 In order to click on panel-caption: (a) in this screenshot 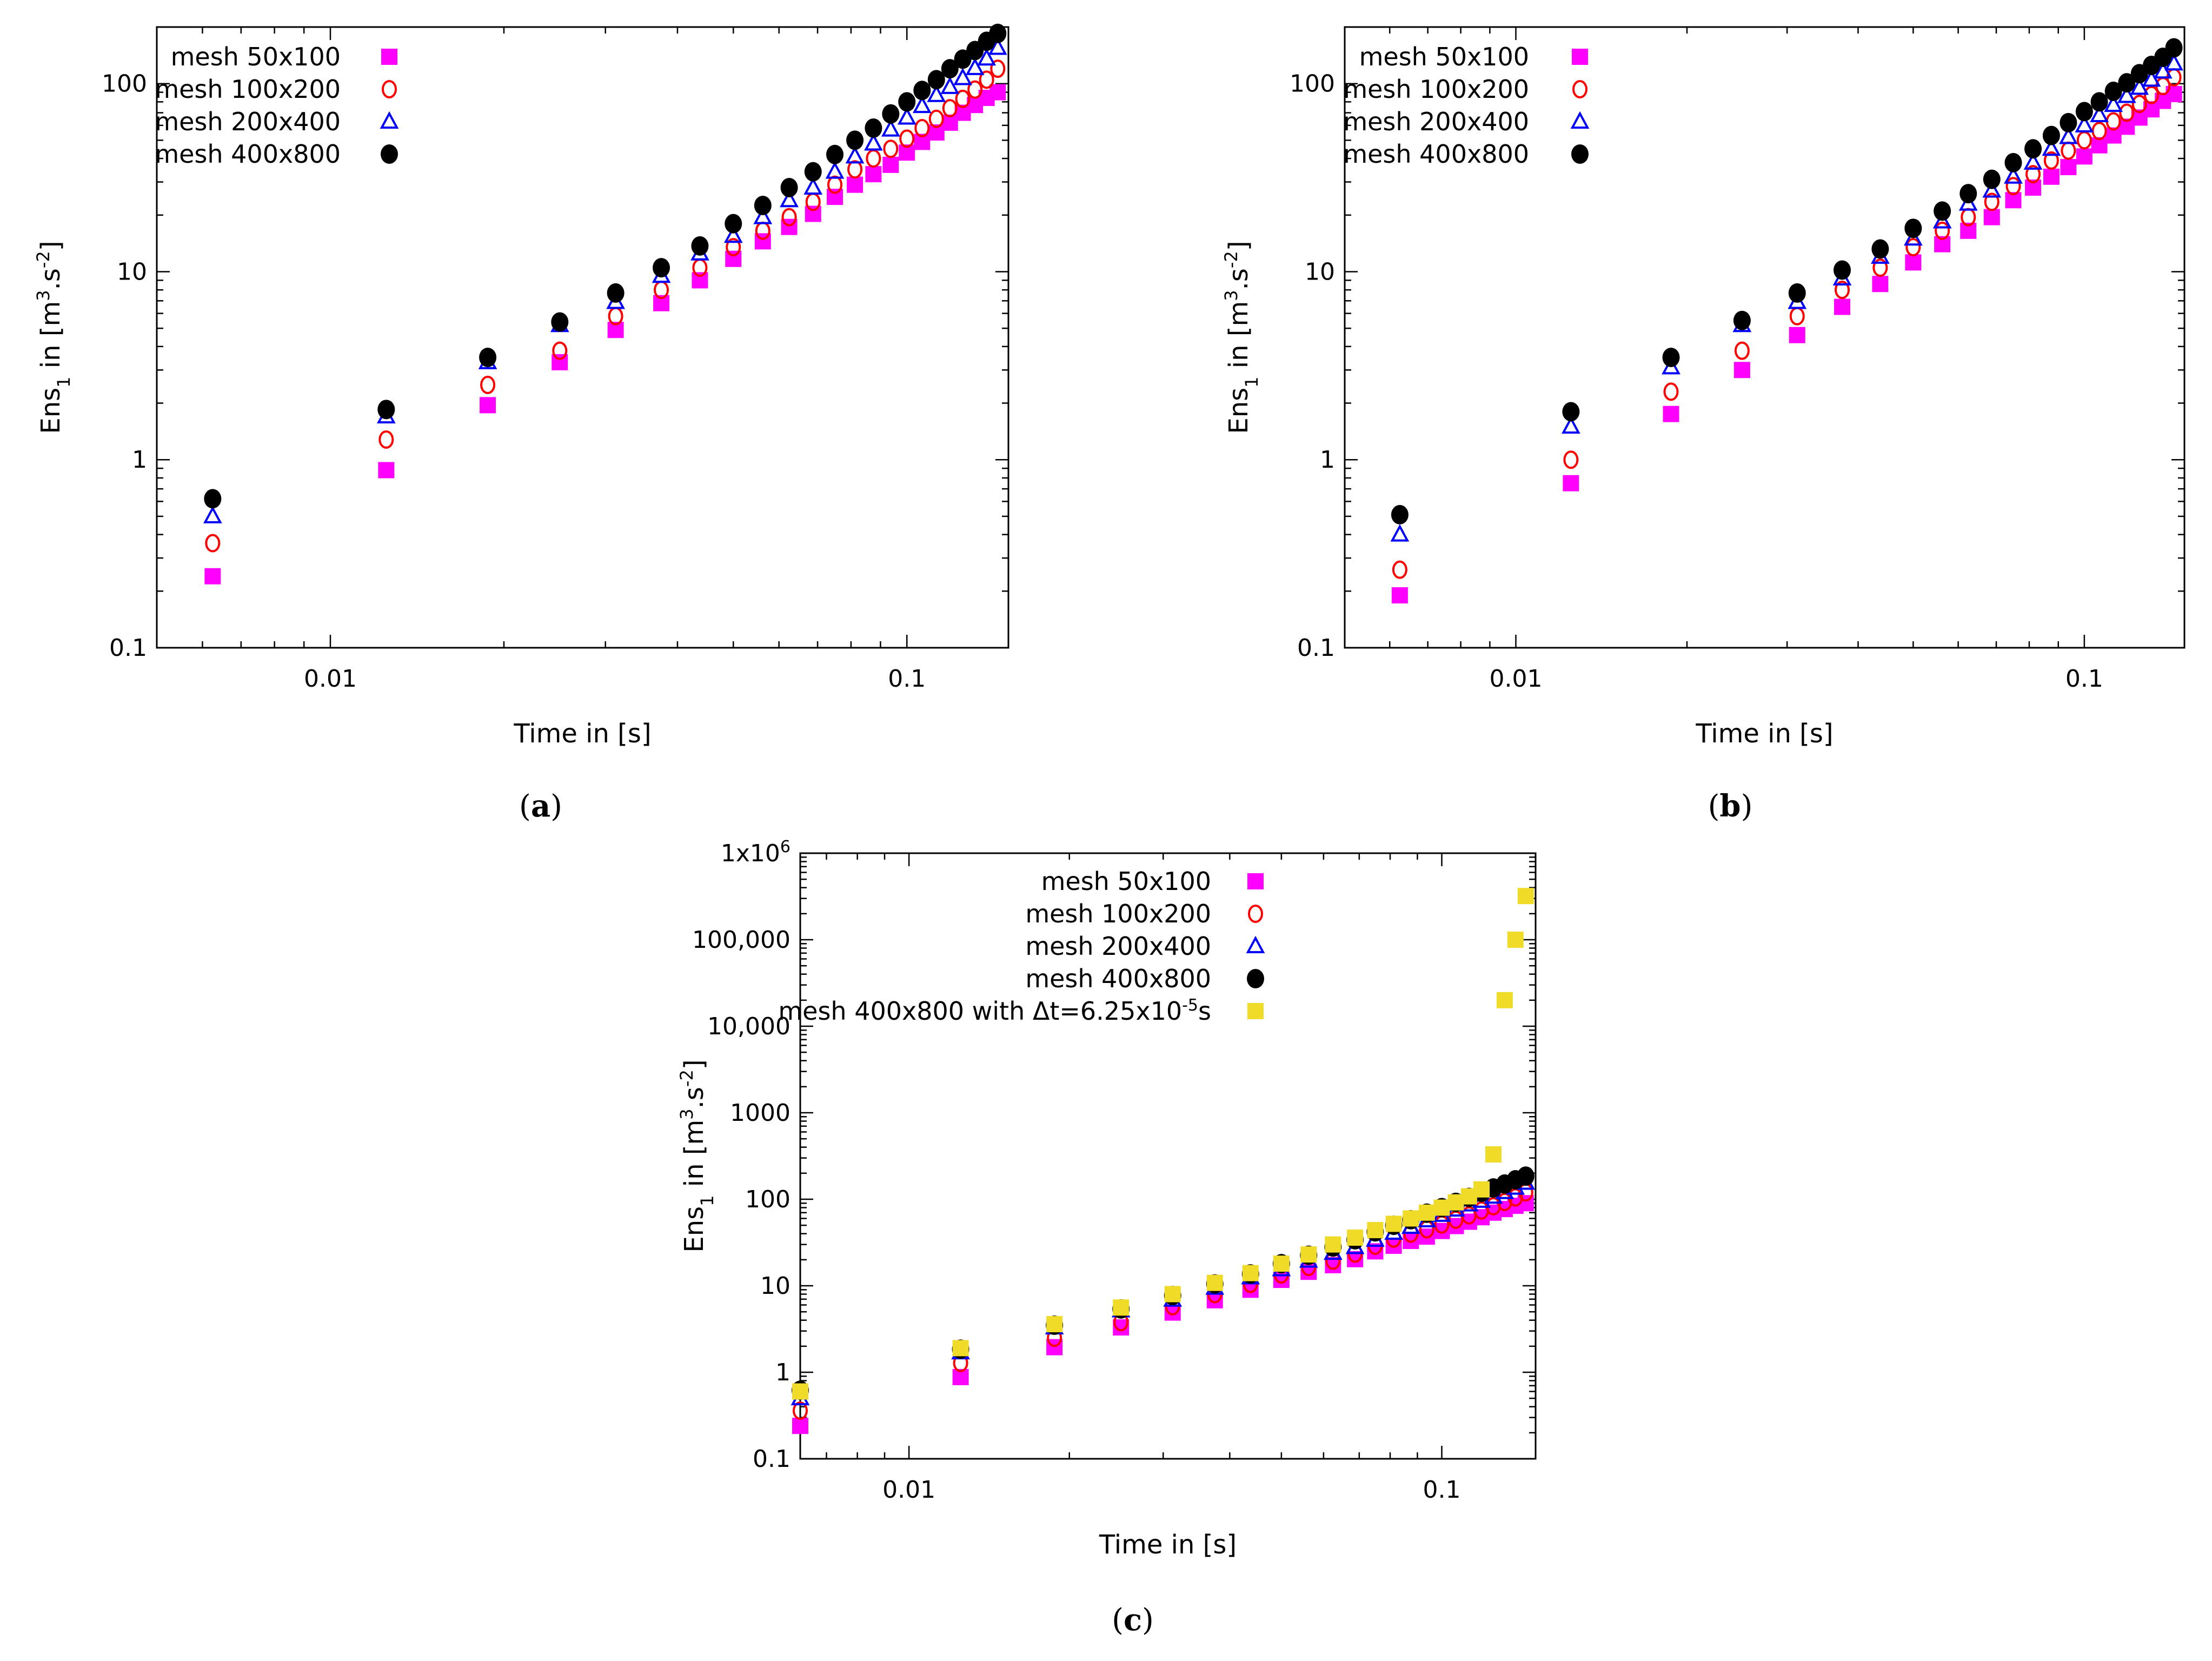, I will do `click(540, 806)`.